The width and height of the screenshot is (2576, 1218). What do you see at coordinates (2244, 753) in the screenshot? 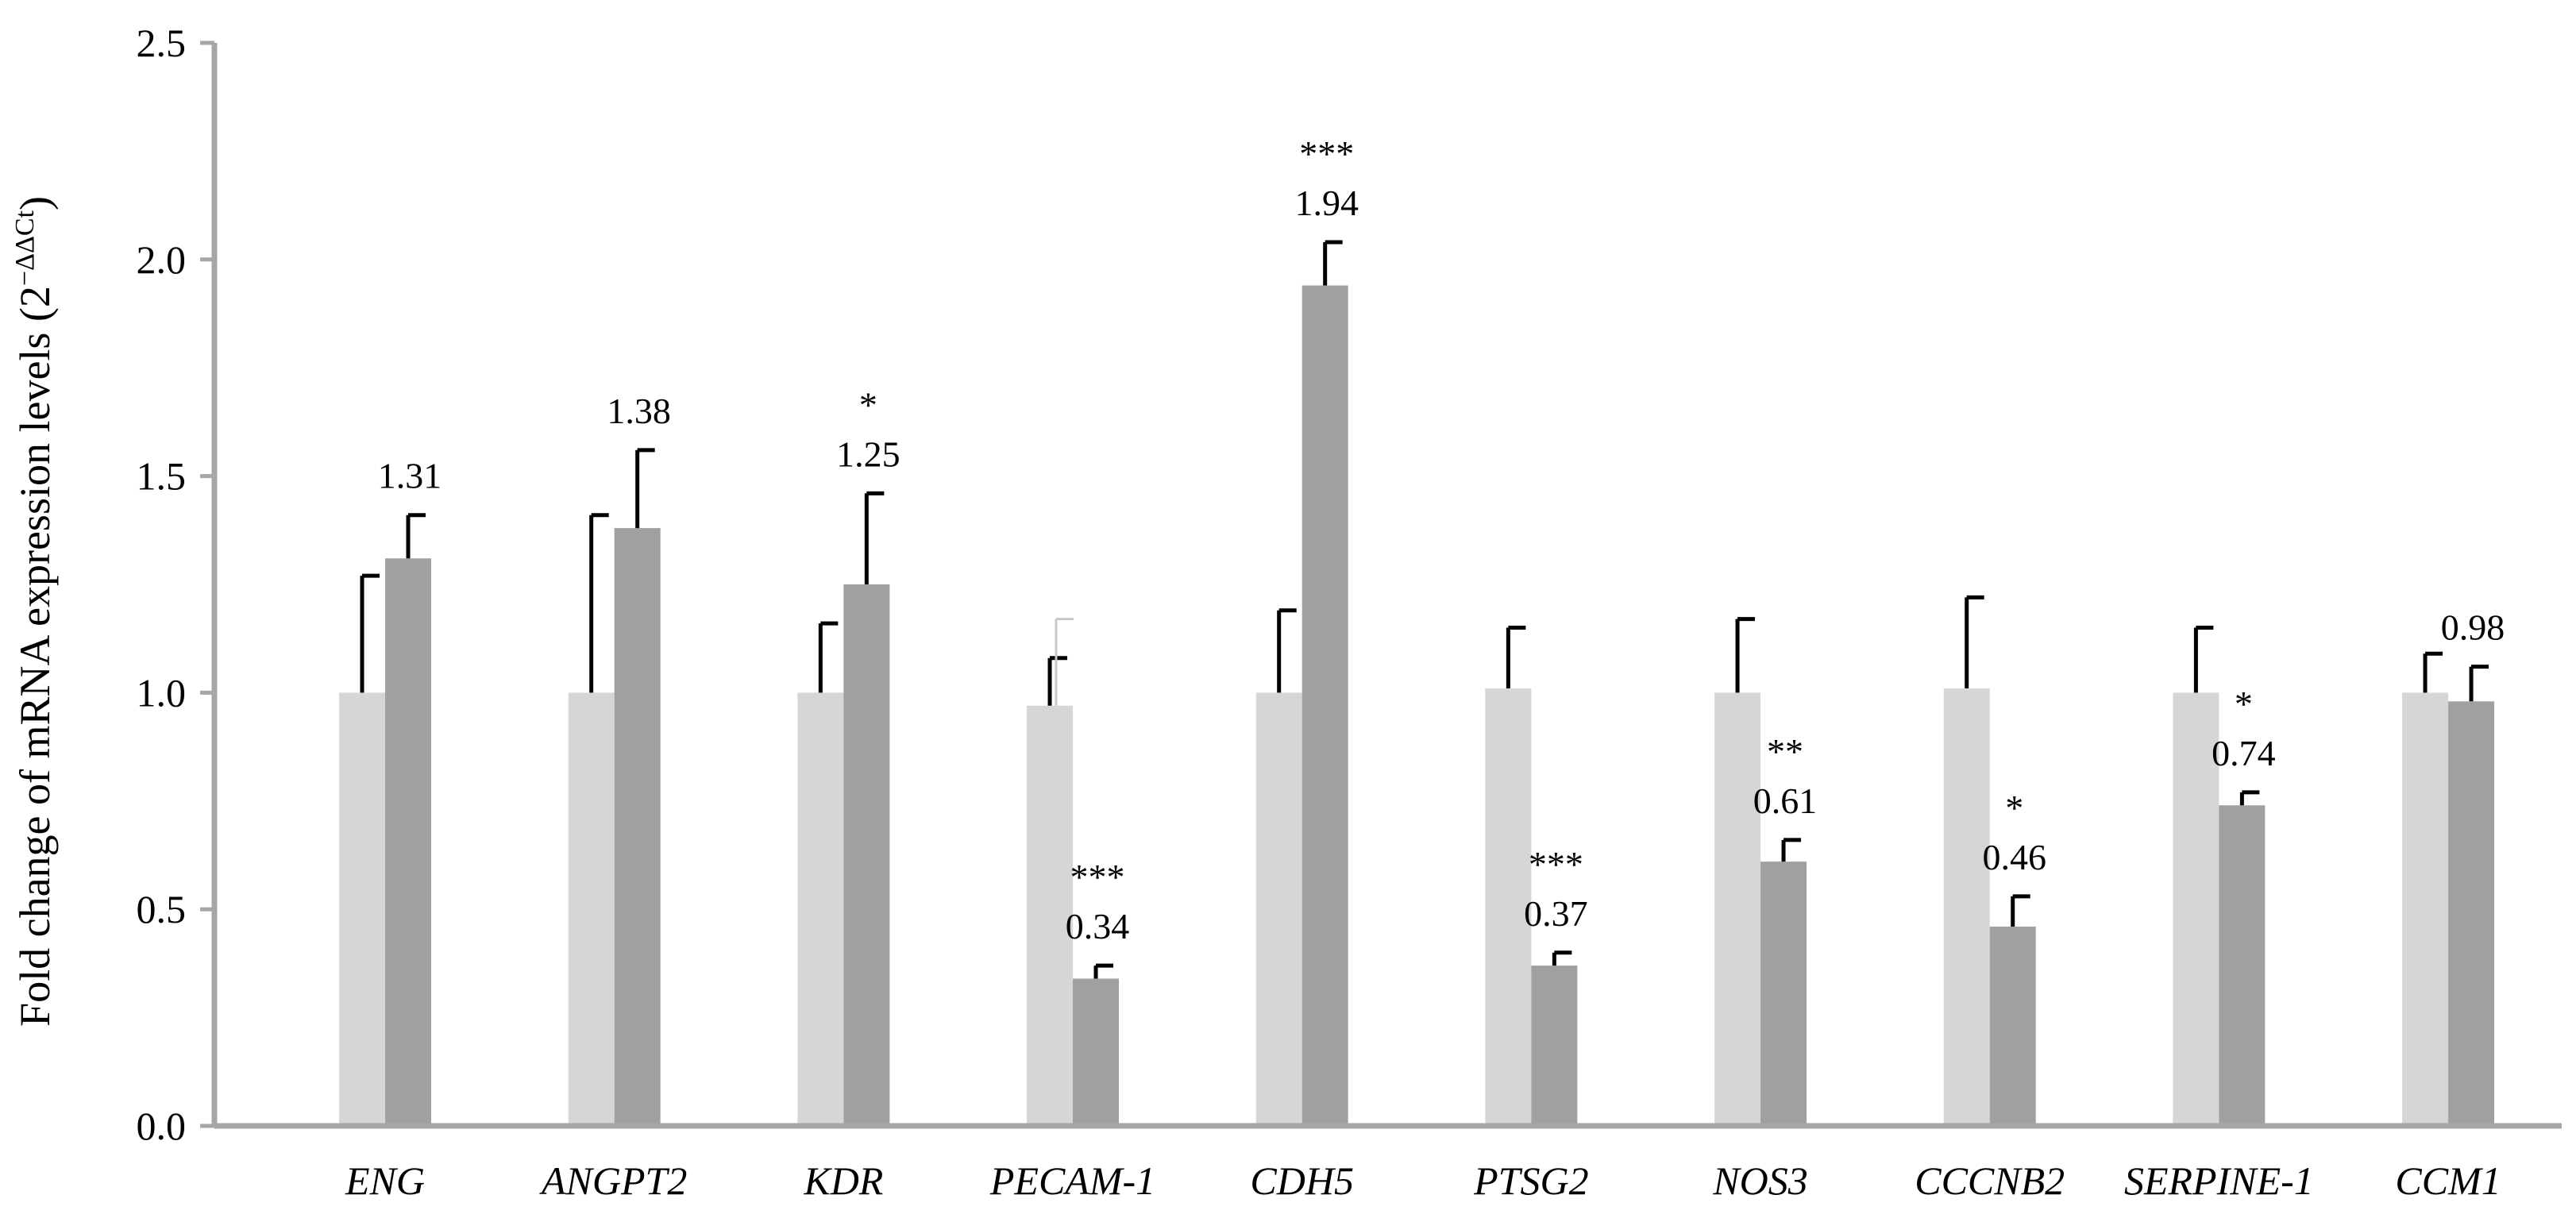
I see `data-label: 0.74` at bounding box center [2244, 753].